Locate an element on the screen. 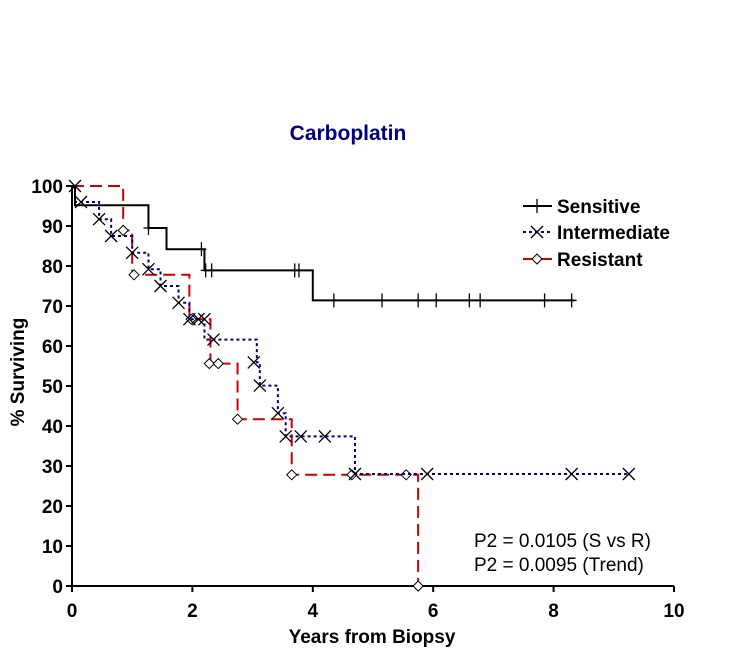 Image resolution: width=735 pixels, height=653 pixels. legend-label-resistant: Resistant is located at coordinates (600, 260).